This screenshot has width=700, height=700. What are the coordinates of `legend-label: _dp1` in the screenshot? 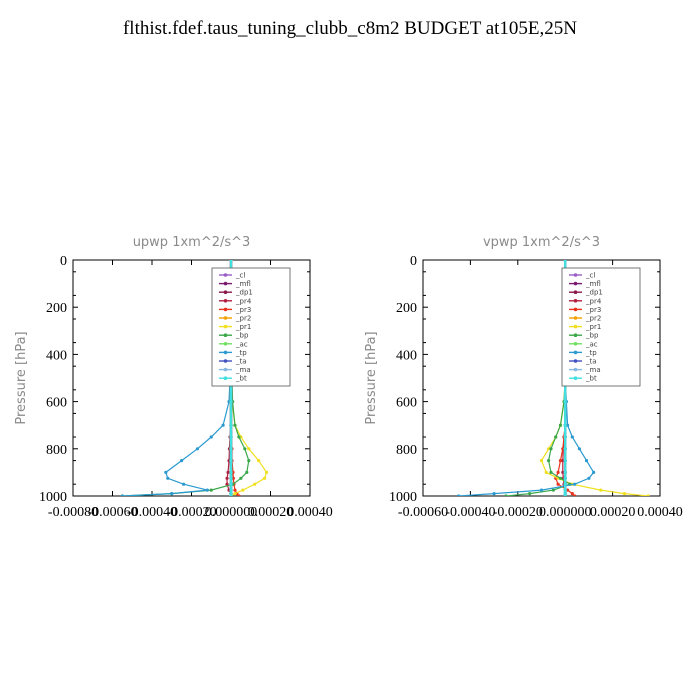 It's located at (594, 293).